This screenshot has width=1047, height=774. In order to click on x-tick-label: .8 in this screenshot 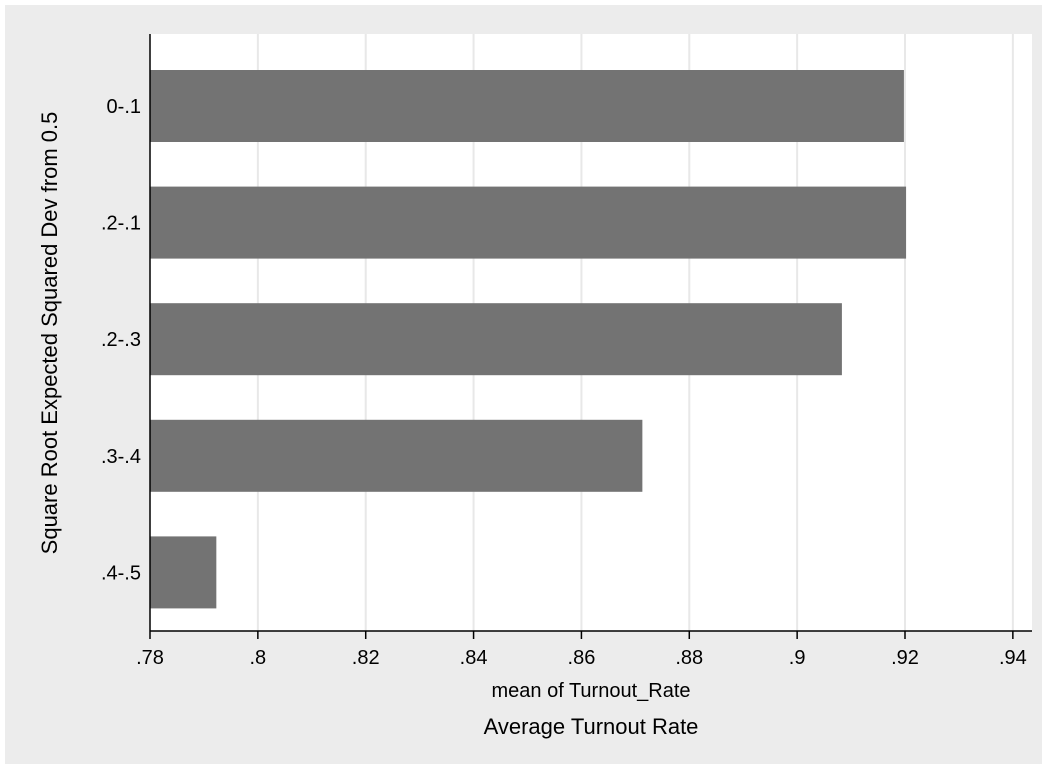, I will do `click(258, 658)`.